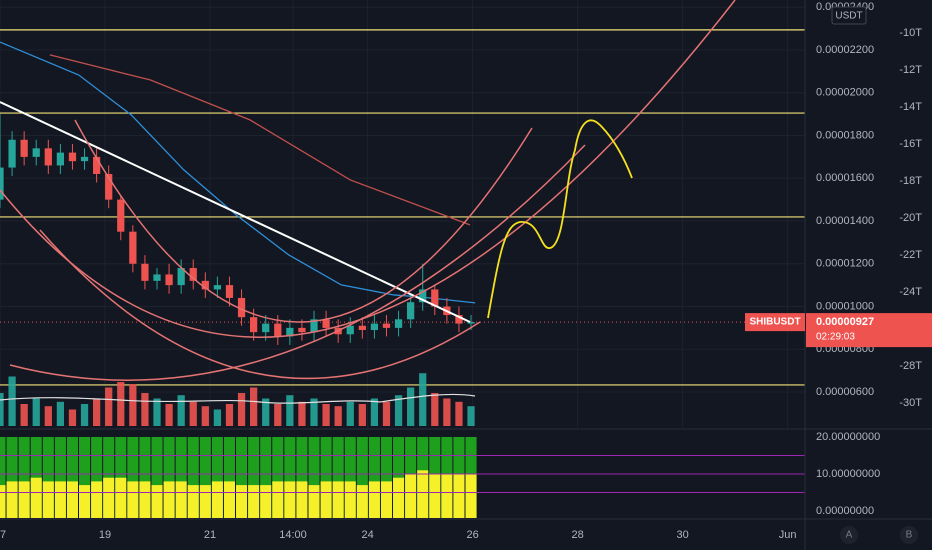 The width and height of the screenshot is (932, 550). I want to click on x-tick-label: 28, so click(578, 535).